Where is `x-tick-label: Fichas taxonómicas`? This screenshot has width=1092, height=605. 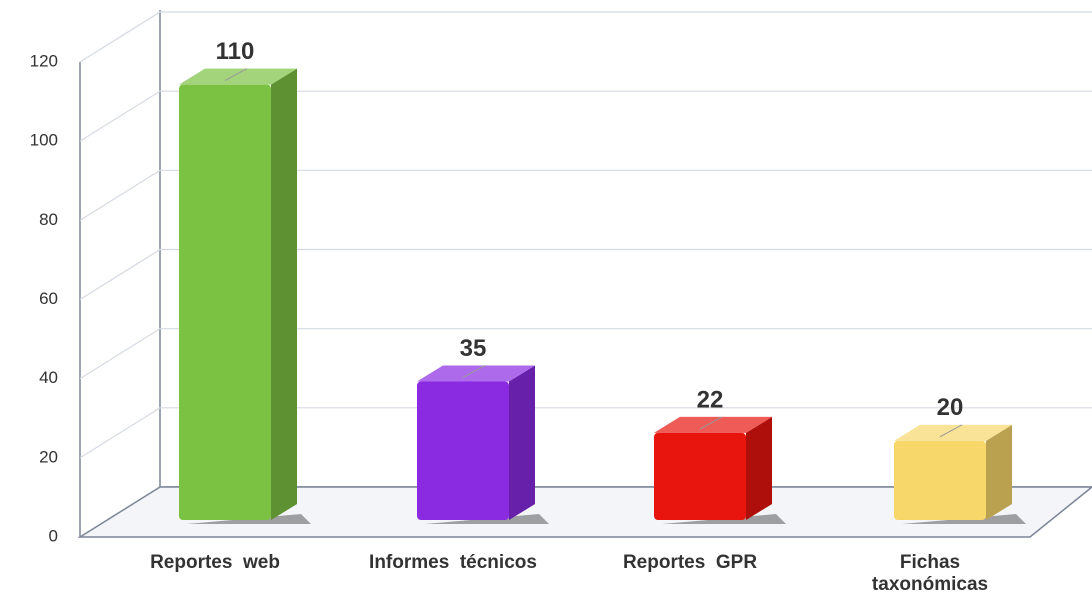
x-tick-label: Fichas taxonómicas is located at coordinates (930, 573).